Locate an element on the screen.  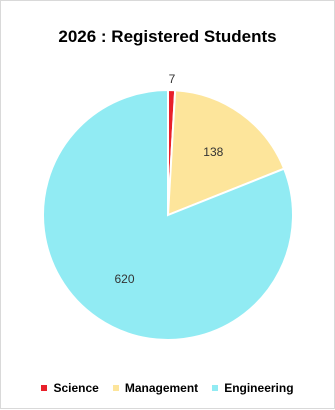
chart-title: 2026 : Registered Students is located at coordinates (167, 36).